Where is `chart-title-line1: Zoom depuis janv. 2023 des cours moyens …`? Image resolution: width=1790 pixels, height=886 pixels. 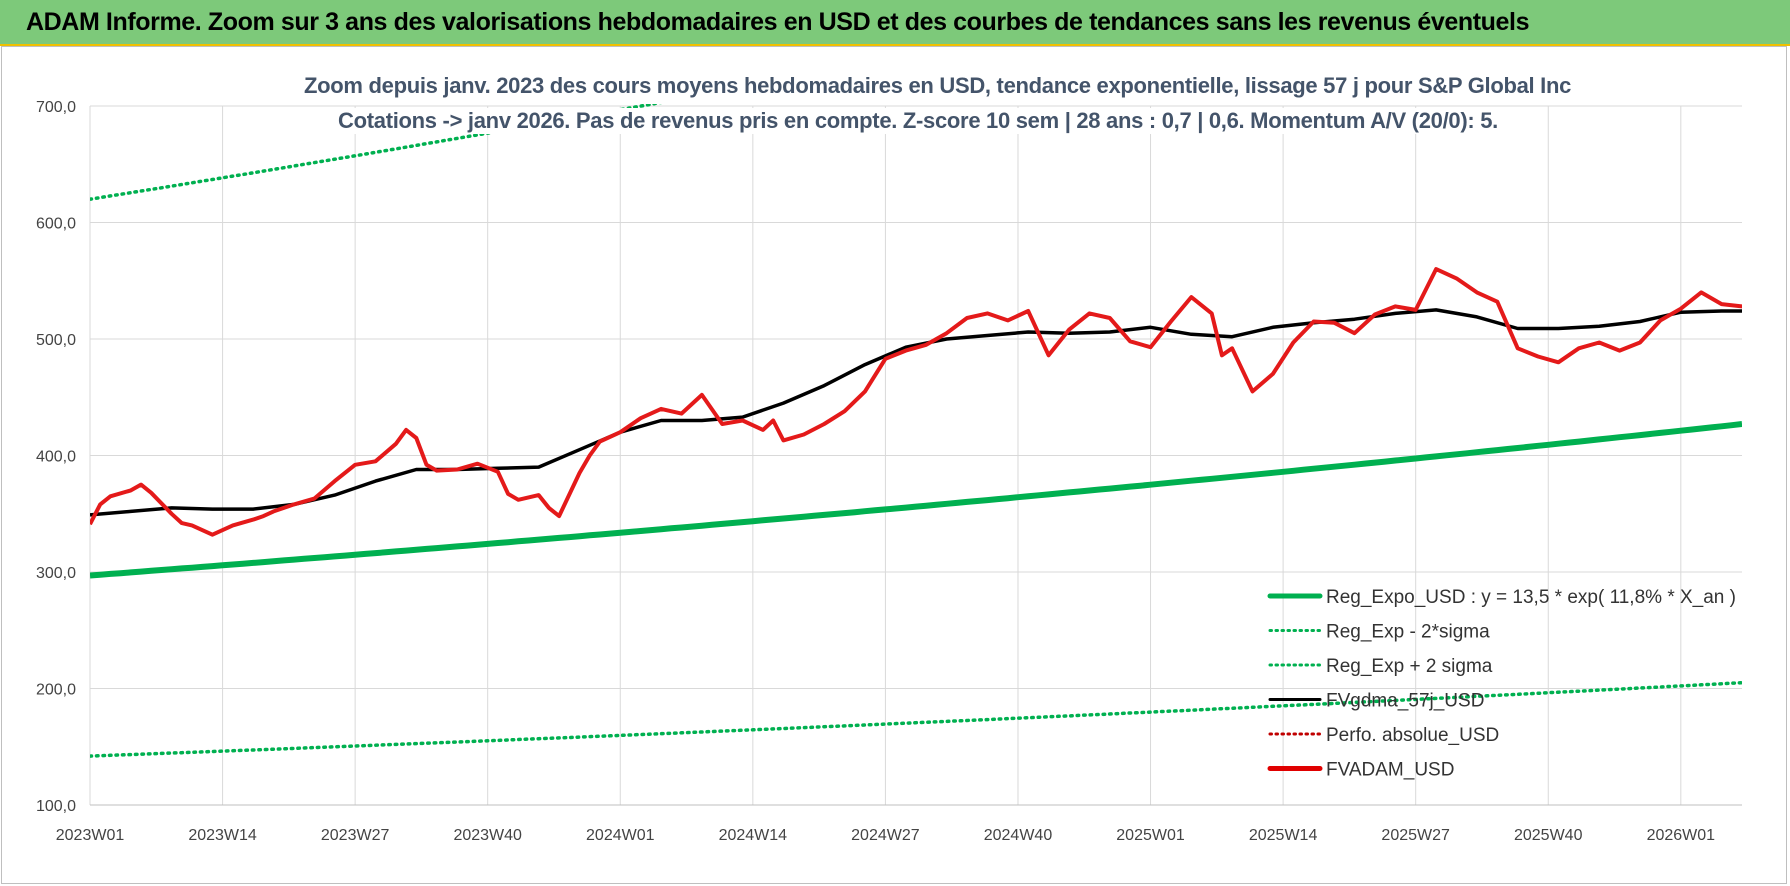 chart-title-line1: Zoom depuis janv. 2023 des cours moyens … is located at coordinates (935, 86).